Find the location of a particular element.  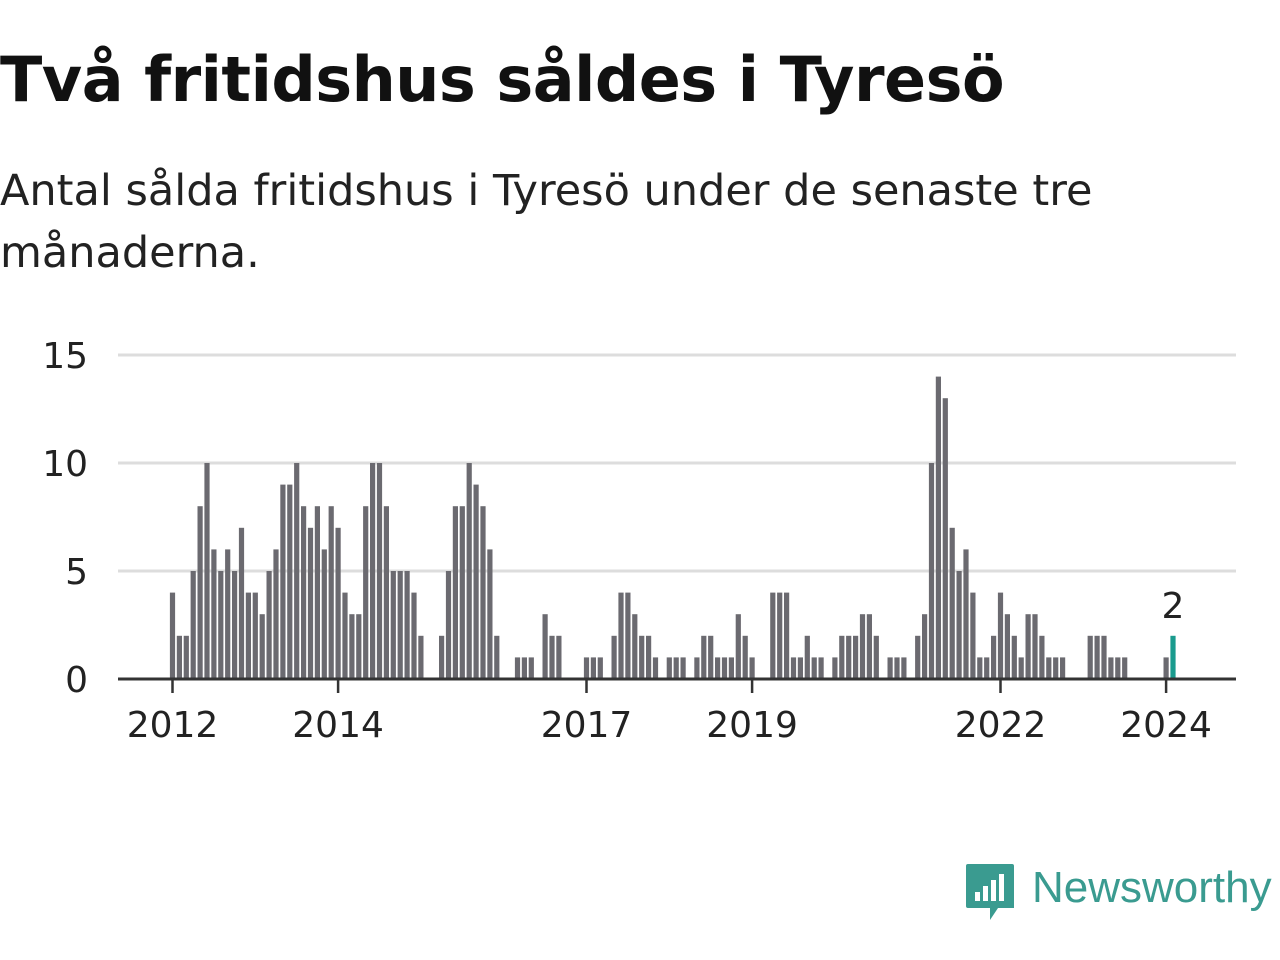

x-tick-label: 2024 is located at coordinates (1166, 725).